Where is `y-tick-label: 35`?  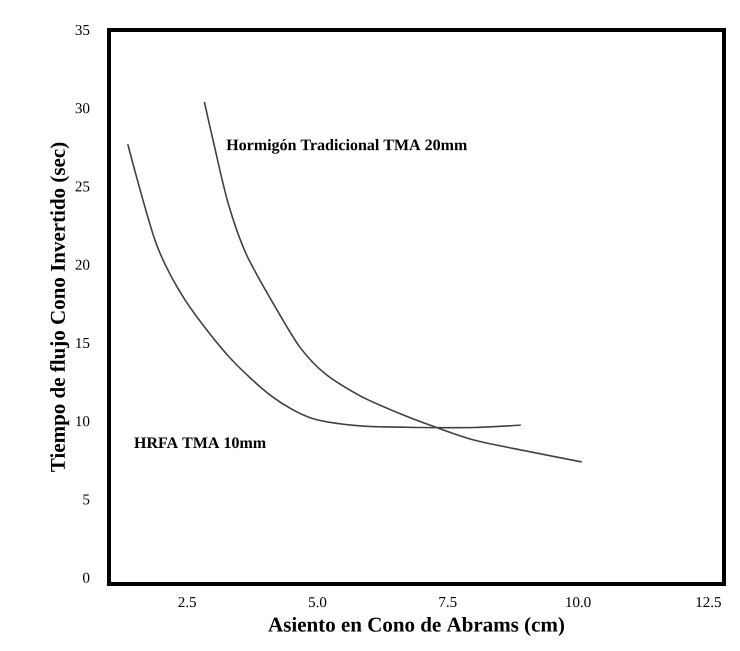 y-tick-label: 35 is located at coordinates (83, 30).